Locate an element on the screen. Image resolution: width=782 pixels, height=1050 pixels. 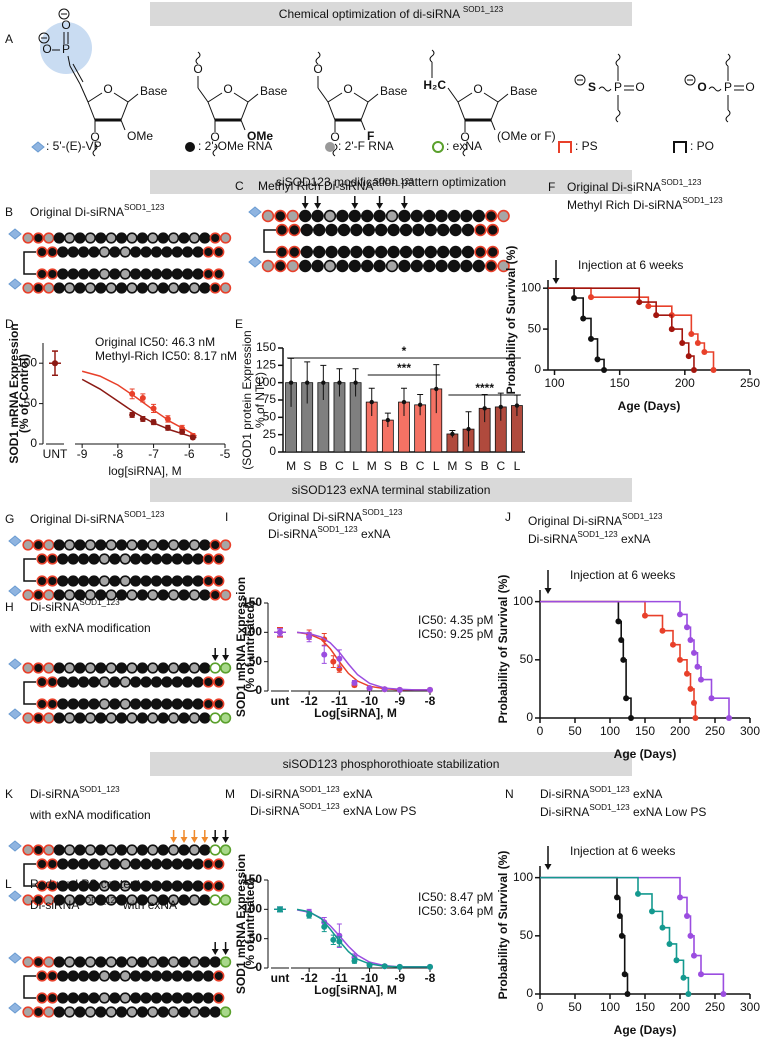
y-axis-label: SOD1 mRNA Expression is located at coordinates (241, 647).